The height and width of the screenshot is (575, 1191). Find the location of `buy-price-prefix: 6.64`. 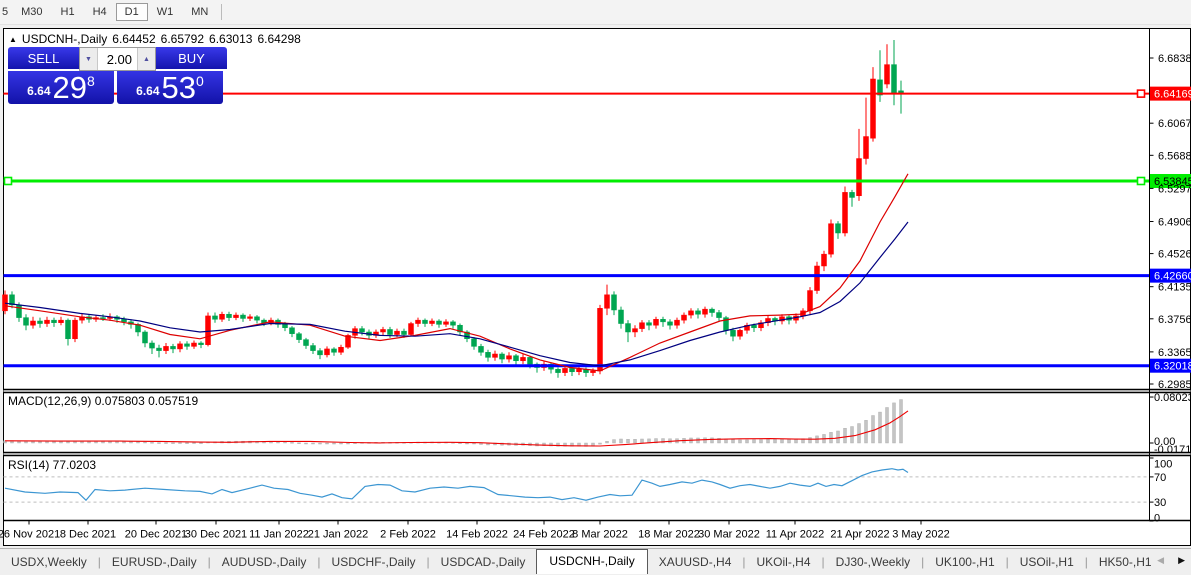

buy-price-prefix: 6.64 is located at coordinates (148, 91).